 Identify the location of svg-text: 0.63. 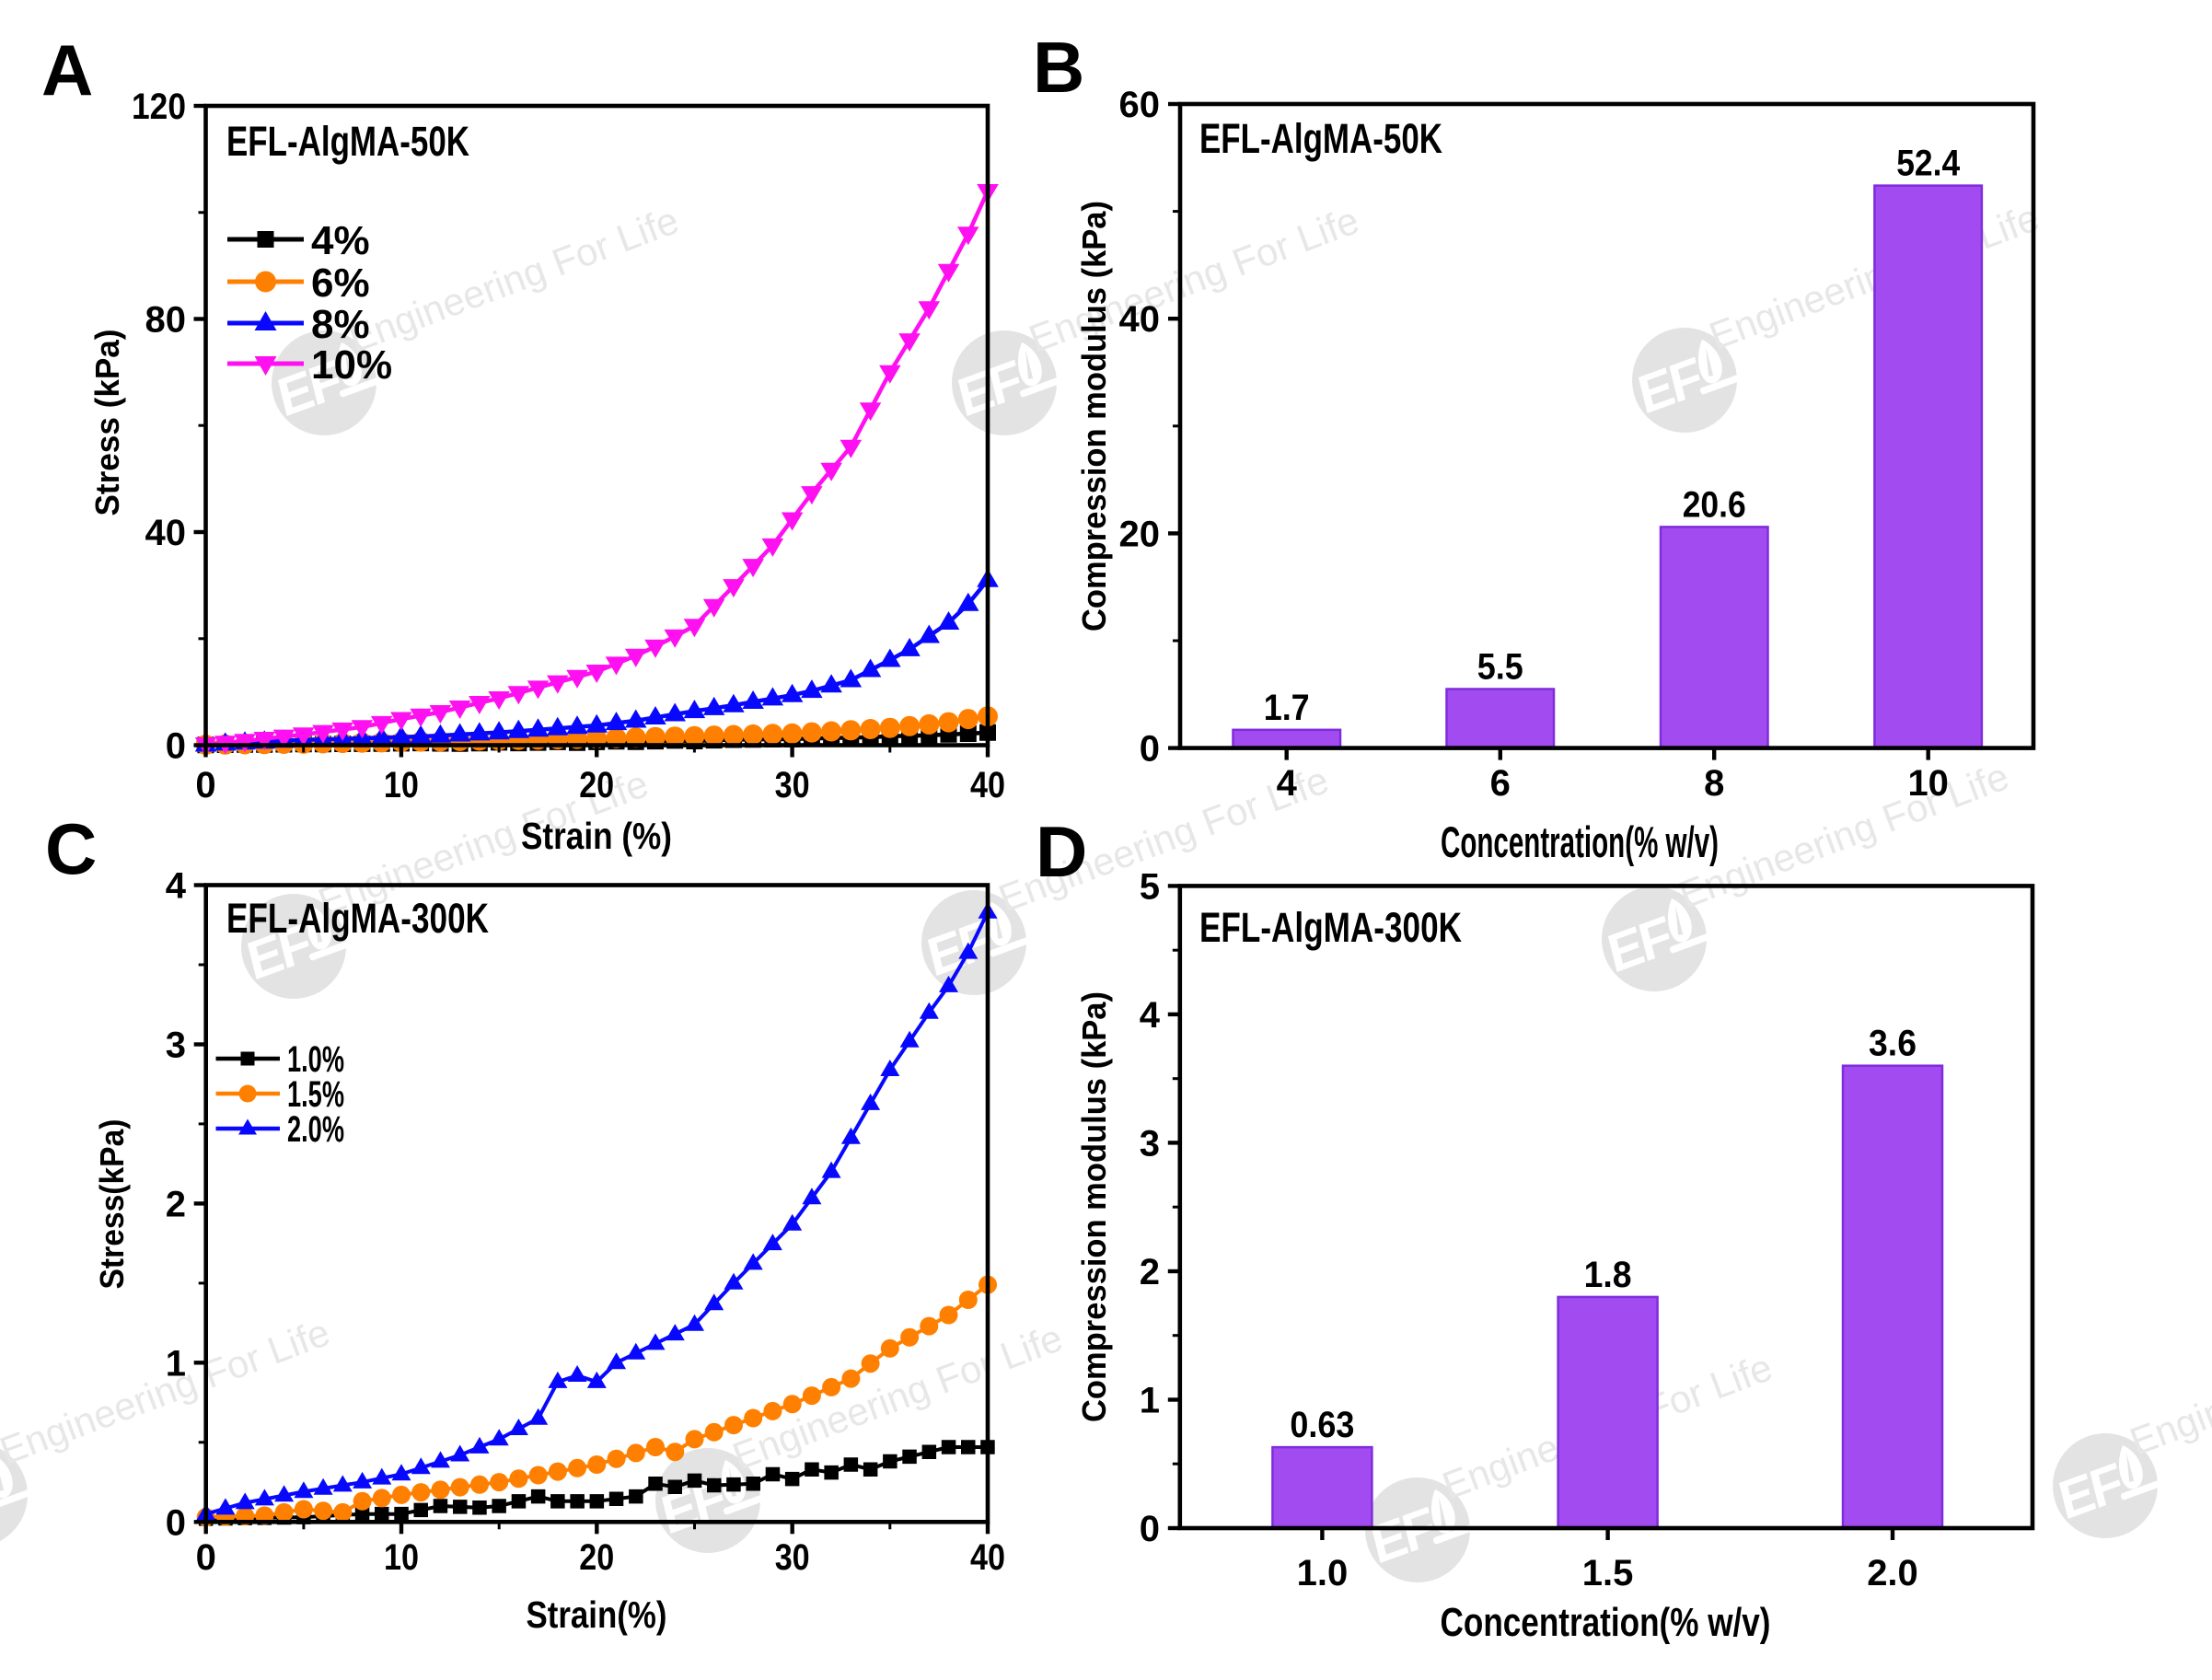
(1322, 1425).